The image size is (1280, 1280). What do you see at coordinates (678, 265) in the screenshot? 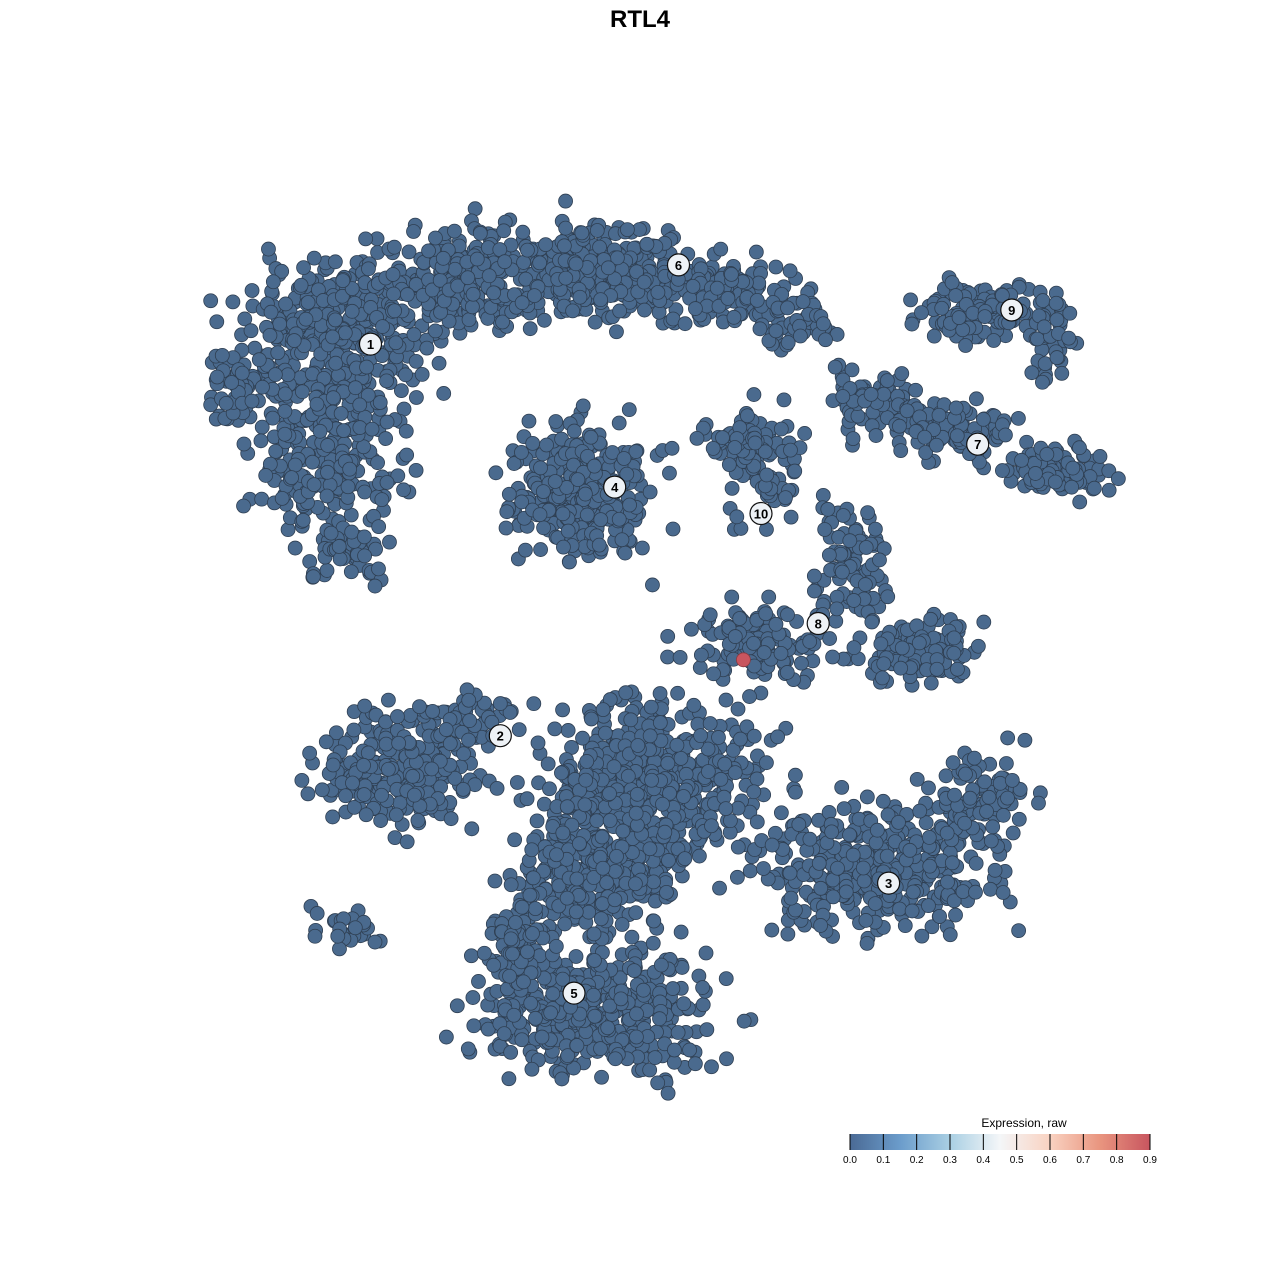
I see `cluster-label-6: 6` at bounding box center [678, 265].